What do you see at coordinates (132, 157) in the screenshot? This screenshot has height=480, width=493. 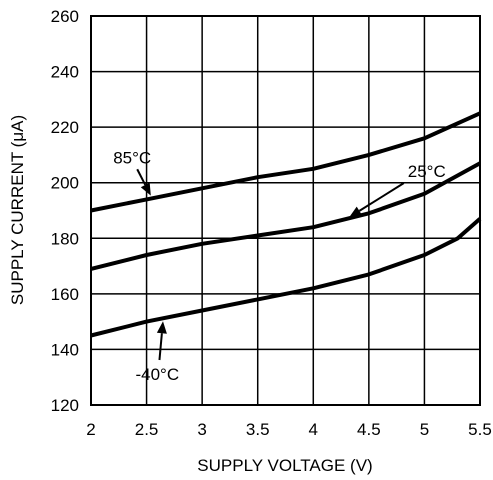 I see `annotation-label: 85°C` at bounding box center [132, 157].